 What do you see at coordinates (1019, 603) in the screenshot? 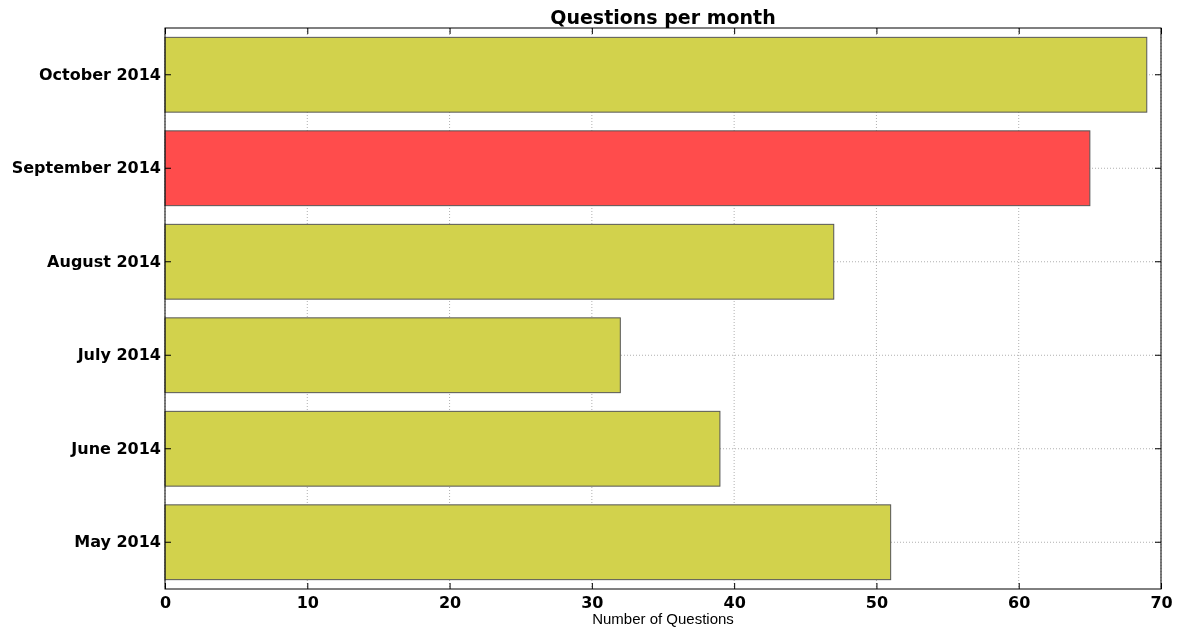
I see `x-tick-label: 60` at bounding box center [1019, 603].